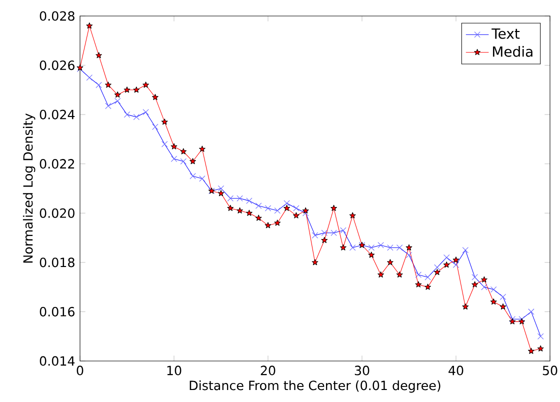 This screenshot has width=560, height=402. I want to click on y-tick-label: 0.020, so click(57, 213).